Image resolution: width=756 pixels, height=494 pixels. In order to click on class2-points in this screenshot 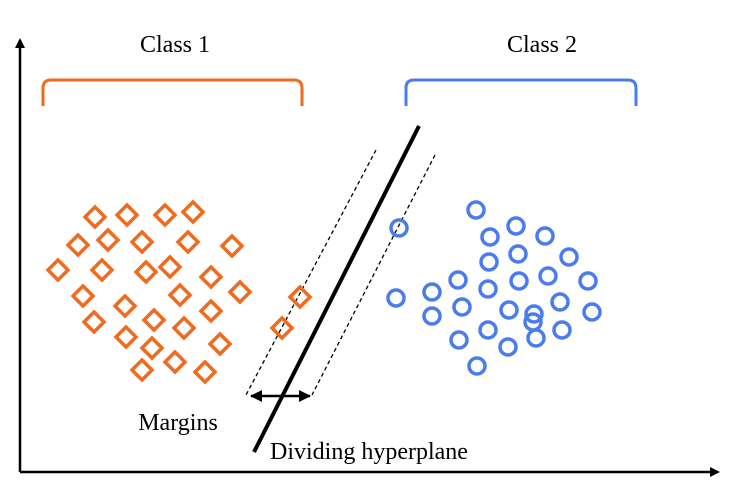, I will do `click(494, 288)`.